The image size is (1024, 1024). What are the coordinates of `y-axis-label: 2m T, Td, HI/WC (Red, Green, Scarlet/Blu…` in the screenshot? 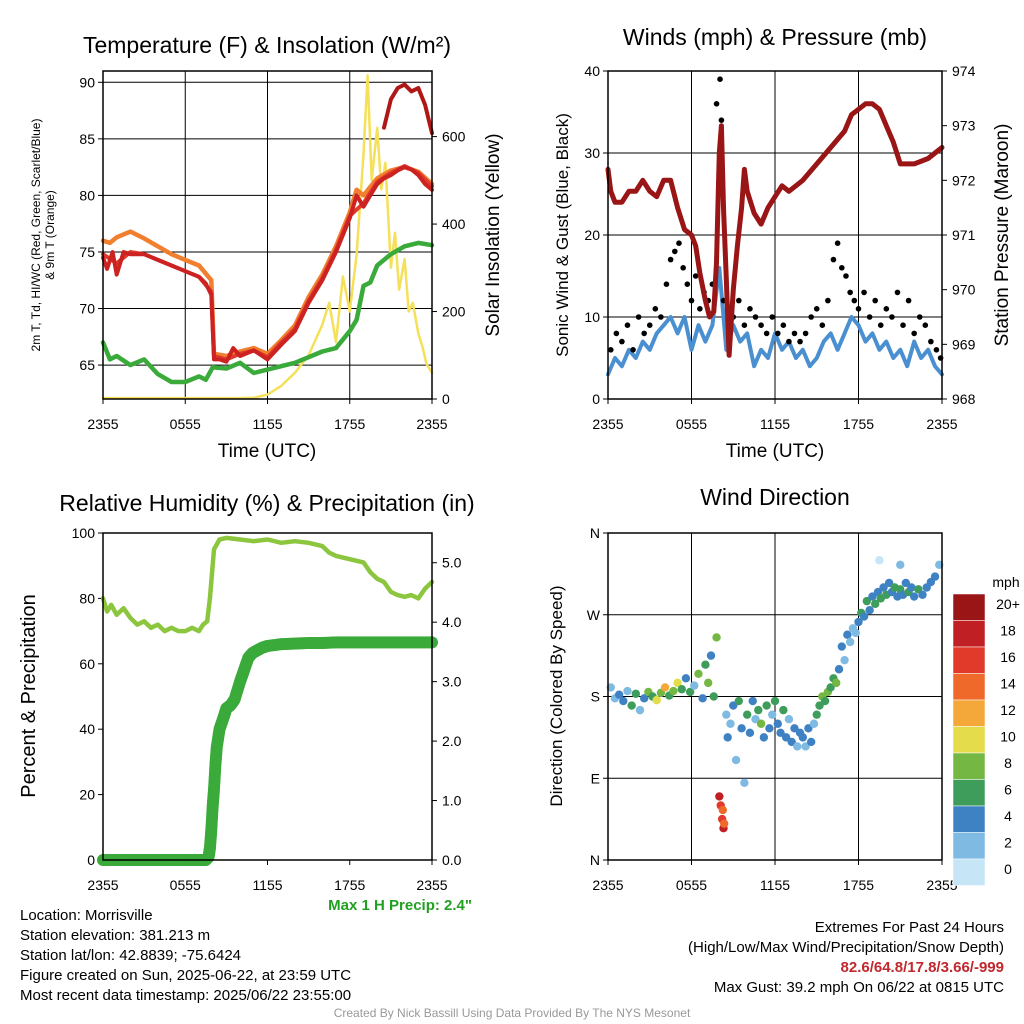 It's located at (43, 235).